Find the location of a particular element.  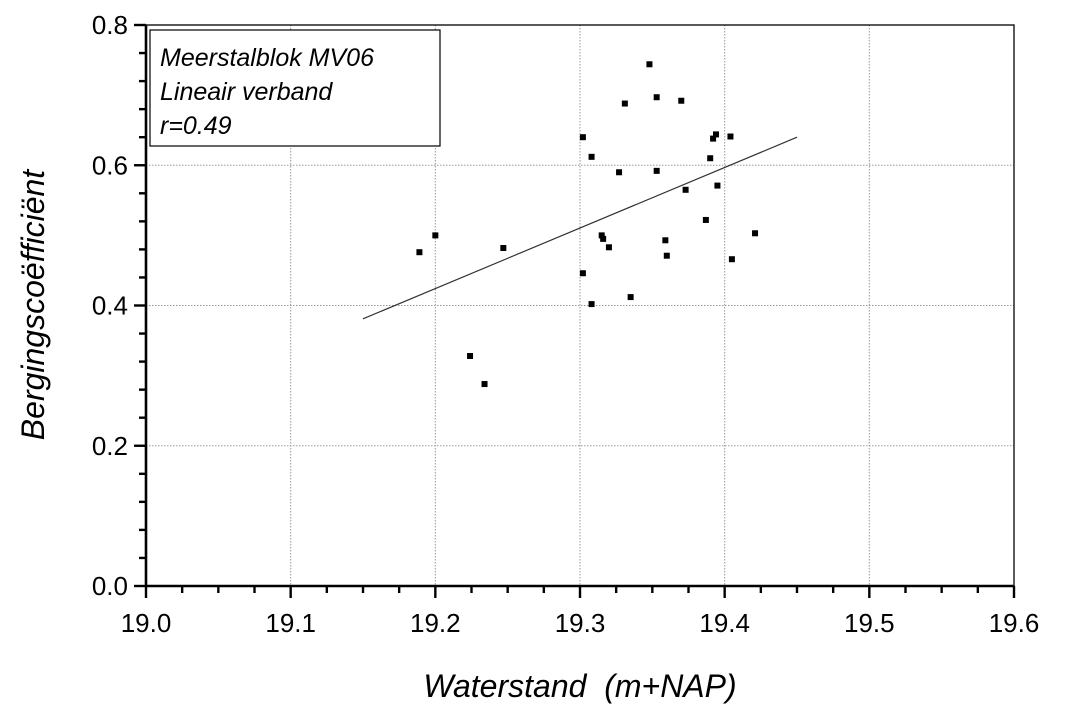

data-points is located at coordinates (587, 224).